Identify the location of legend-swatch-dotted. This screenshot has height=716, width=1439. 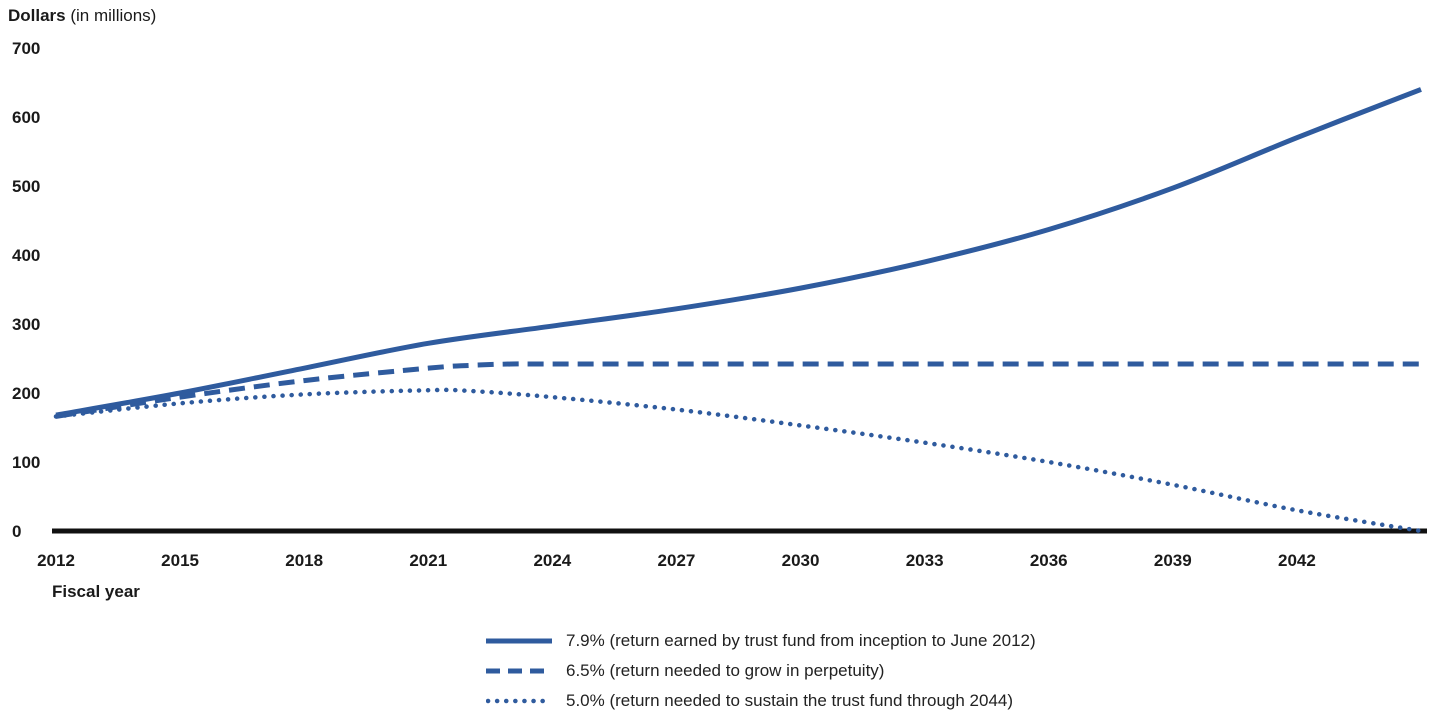
(519, 701).